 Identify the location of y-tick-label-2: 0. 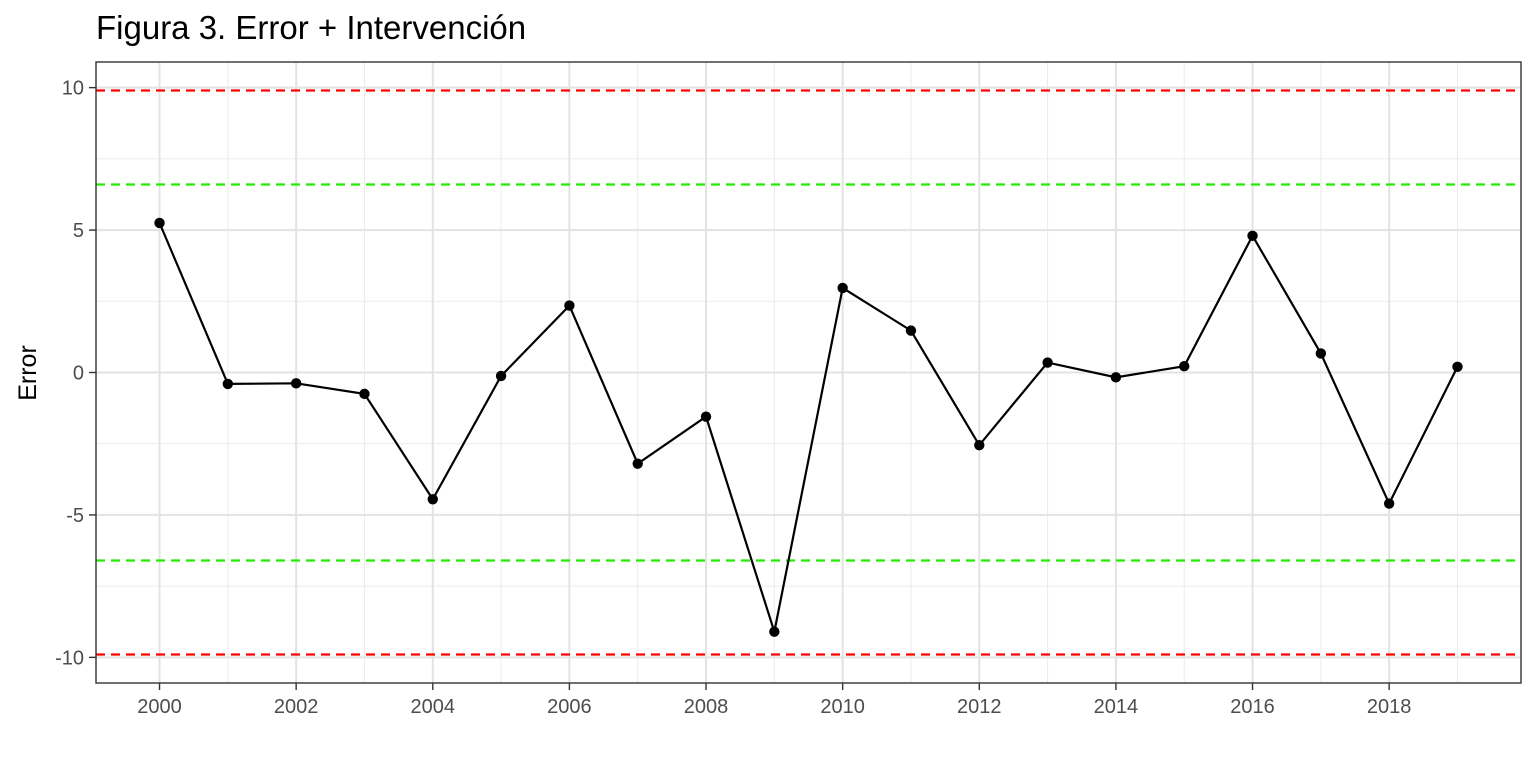
(78, 374).